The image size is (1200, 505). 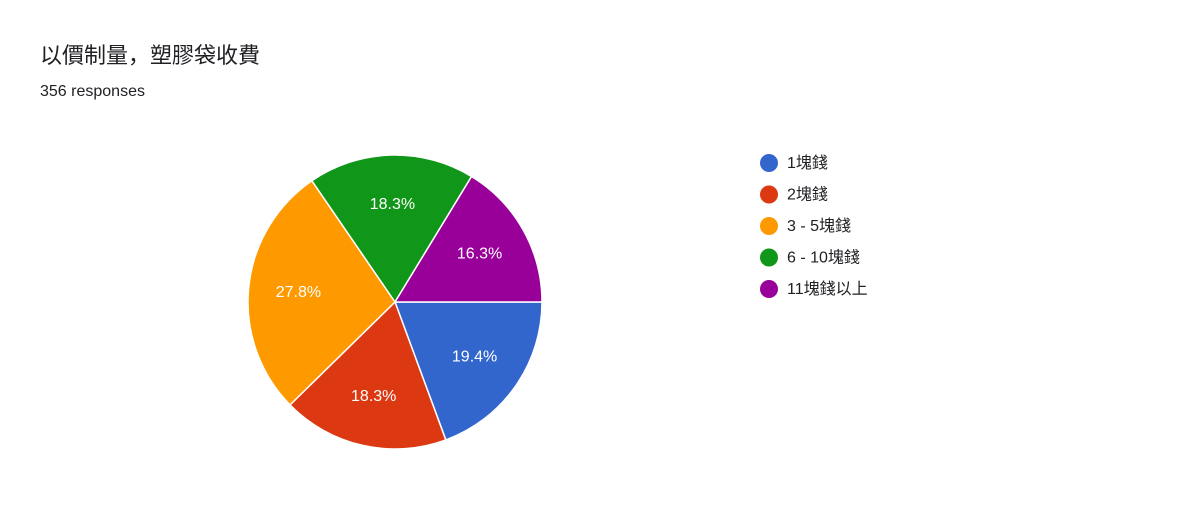 I want to click on legend-label: 3 - 5塊錢, so click(x=819, y=226).